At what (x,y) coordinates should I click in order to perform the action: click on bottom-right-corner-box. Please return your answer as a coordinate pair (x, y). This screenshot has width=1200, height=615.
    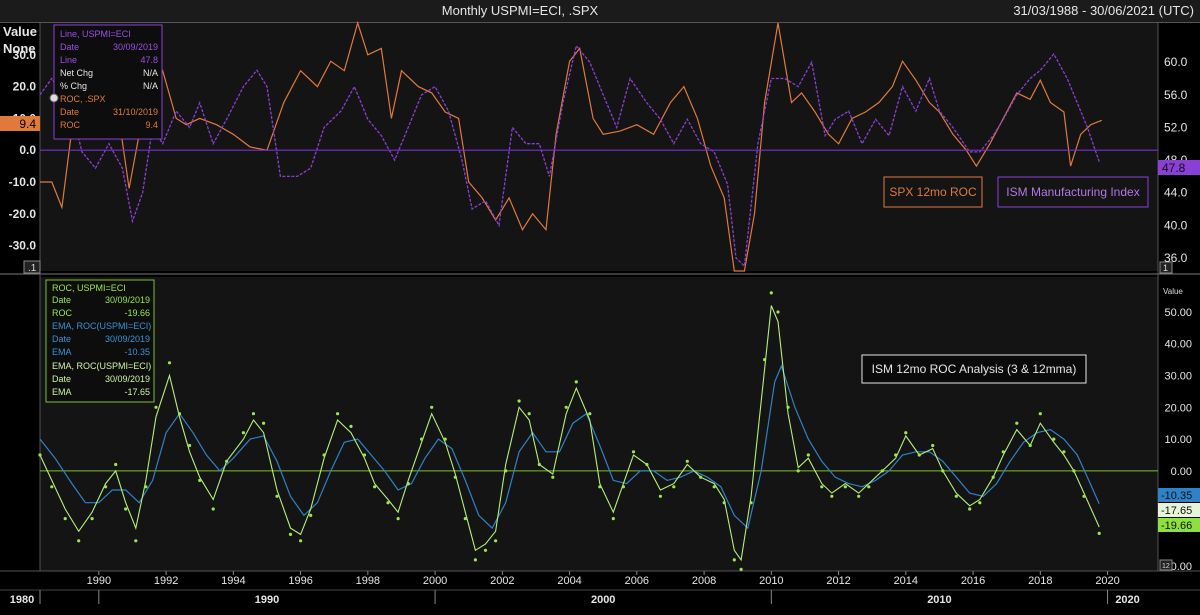
    Looking at the image, I should click on (1166, 565).